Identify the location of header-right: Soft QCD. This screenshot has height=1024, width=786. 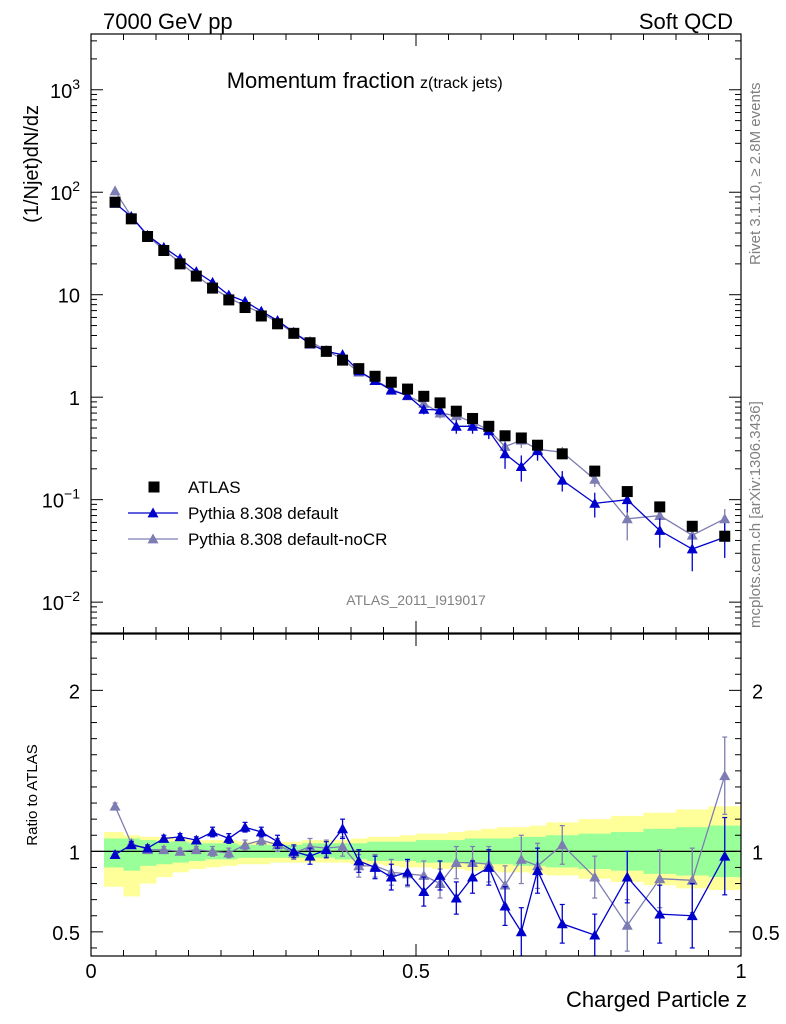
(686, 21).